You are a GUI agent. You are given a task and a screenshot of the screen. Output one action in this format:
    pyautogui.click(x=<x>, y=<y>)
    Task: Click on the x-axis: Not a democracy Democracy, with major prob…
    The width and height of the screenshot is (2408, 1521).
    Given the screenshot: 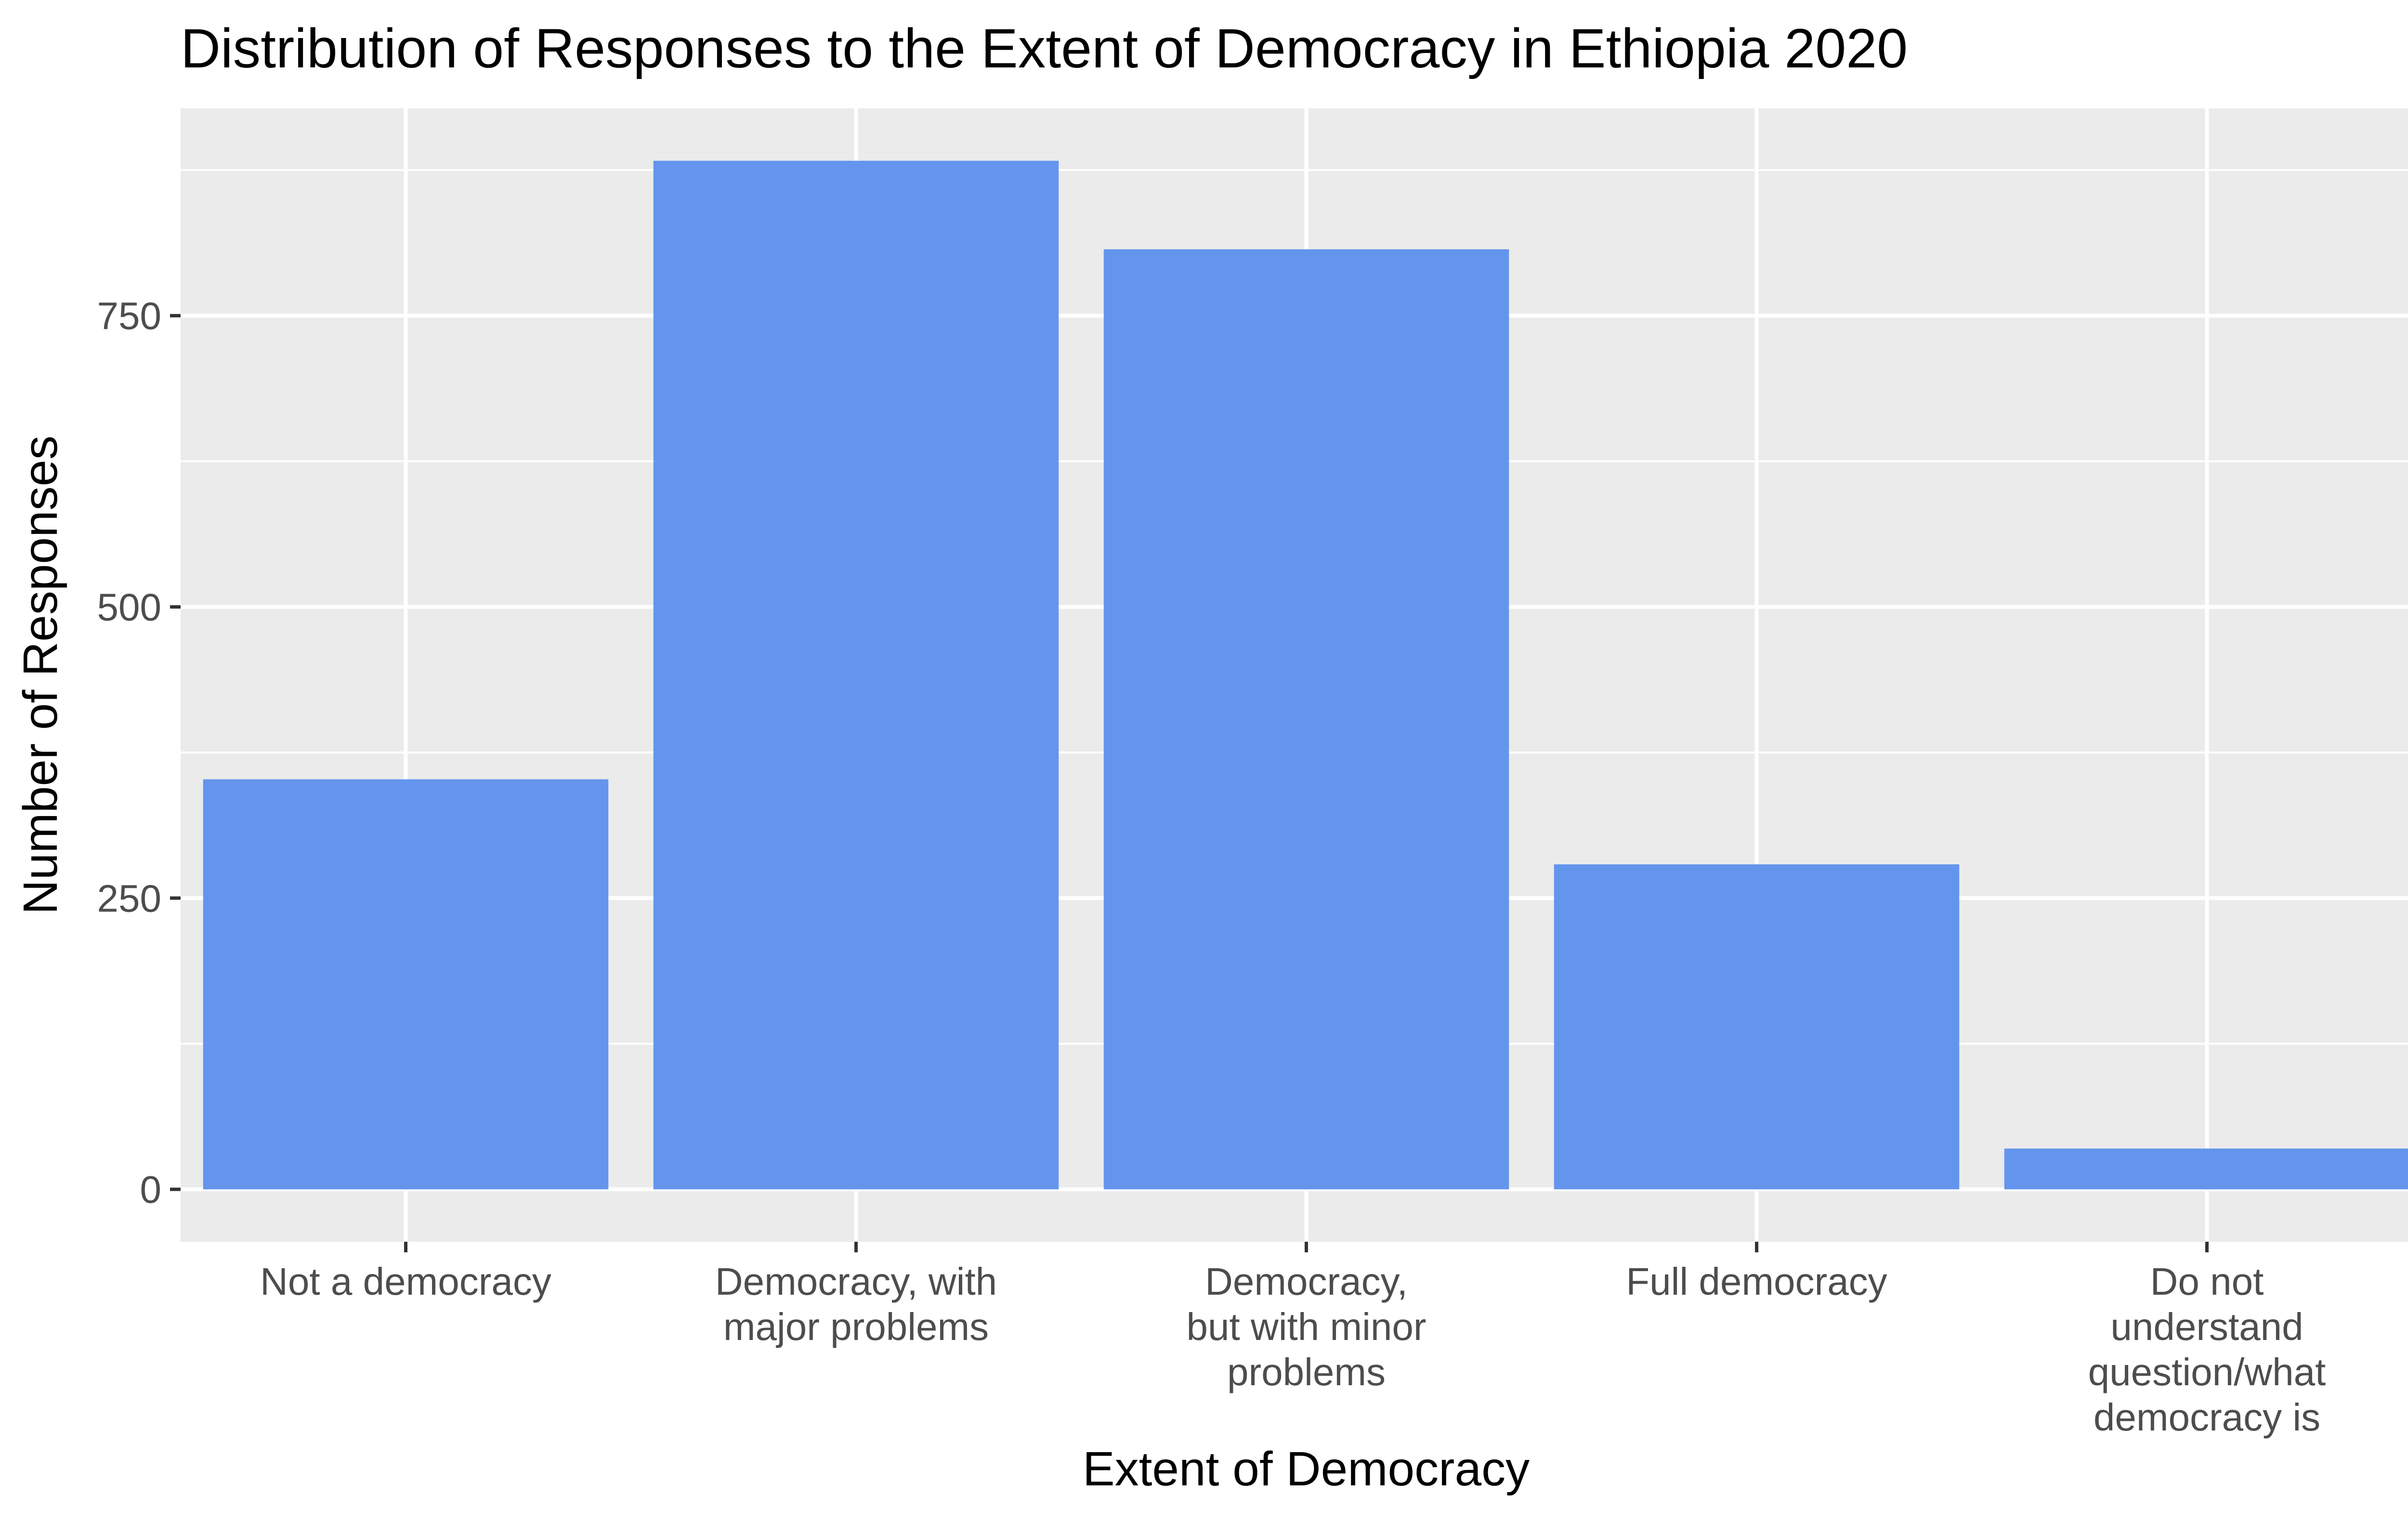 What is the action you would take?
    pyautogui.click(x=1293, y=1340)
    